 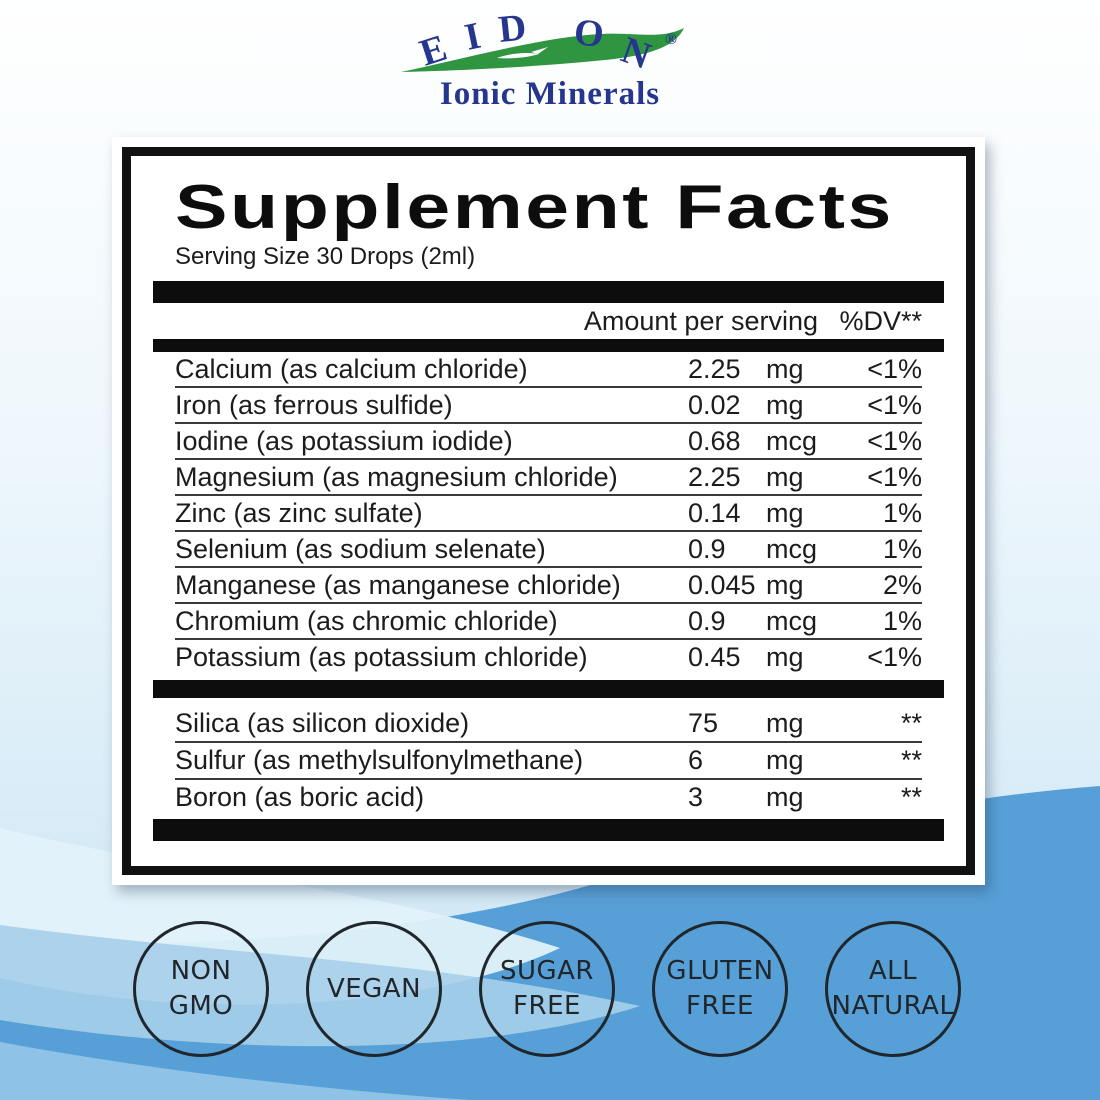 I want to click on column-header-dv: %DV**, so click(x=880, y=320).